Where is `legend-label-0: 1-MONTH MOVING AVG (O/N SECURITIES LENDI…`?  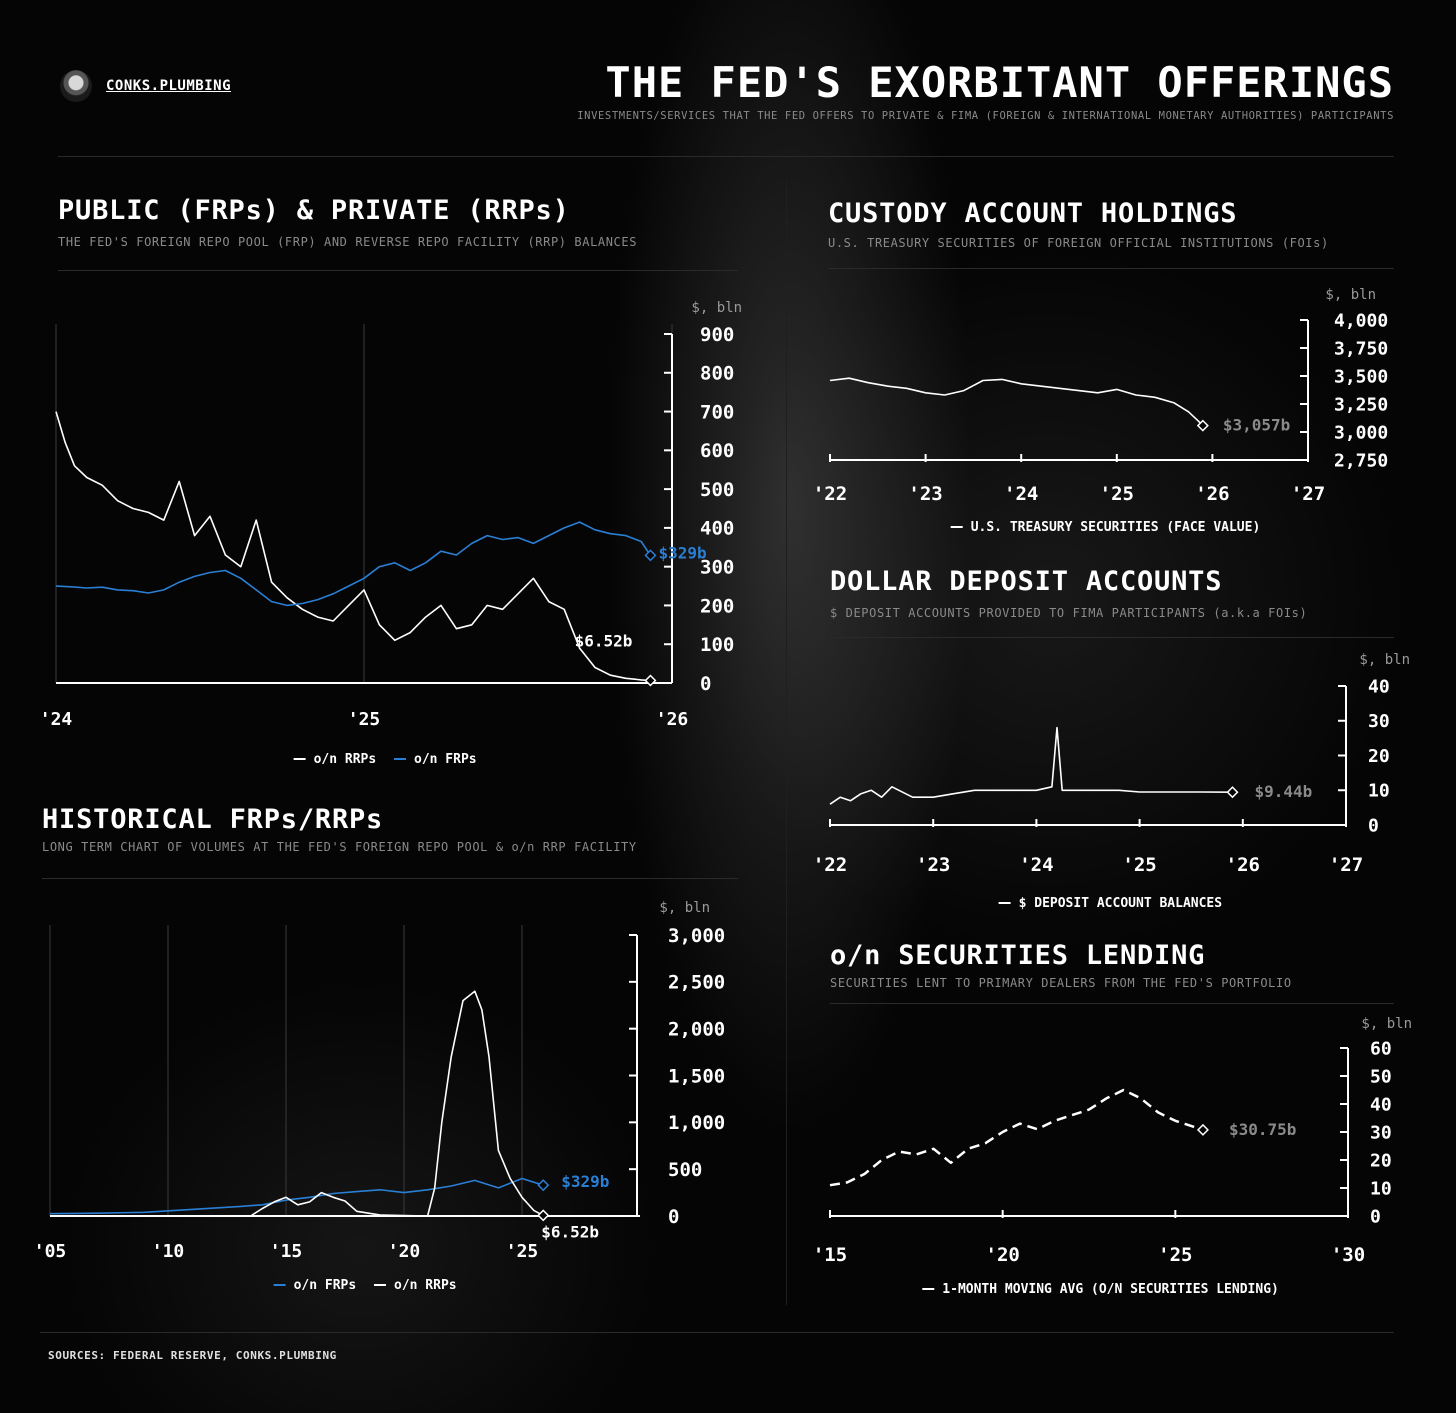
legend-label-0: 1-MONTH MOVING AVG (O/N SECURITIES LENDI… is located at coordinates (1110, 1289).